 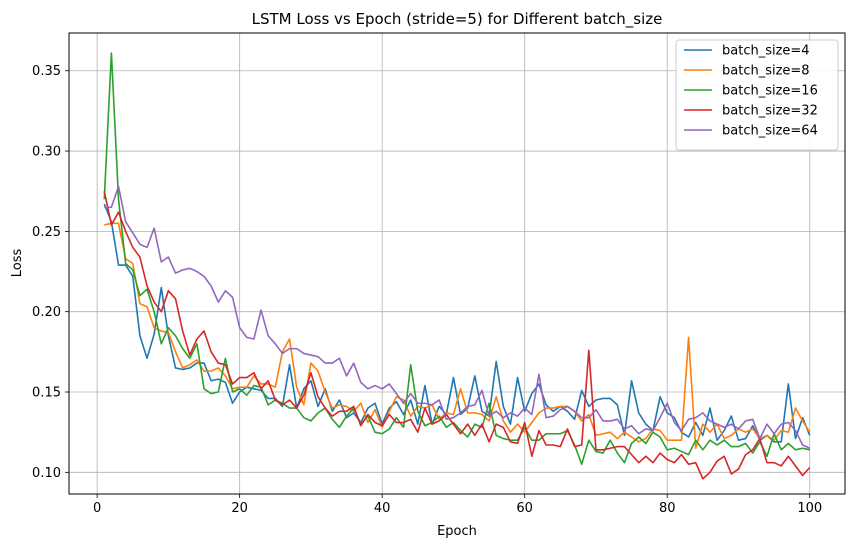 I want to click on x-axis-label: Epoch, so click(x=457, y=531).